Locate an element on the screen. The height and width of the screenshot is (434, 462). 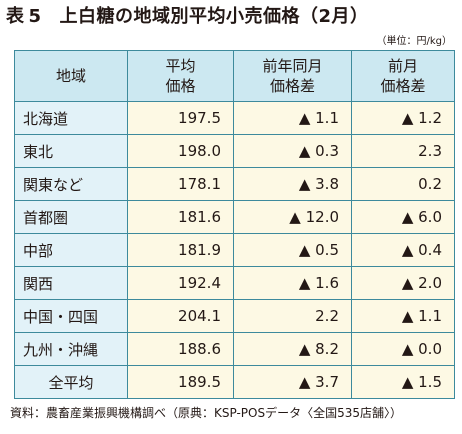
yoy-diff-cell: ▲ 0.3 is located at coordinates (292, 151).